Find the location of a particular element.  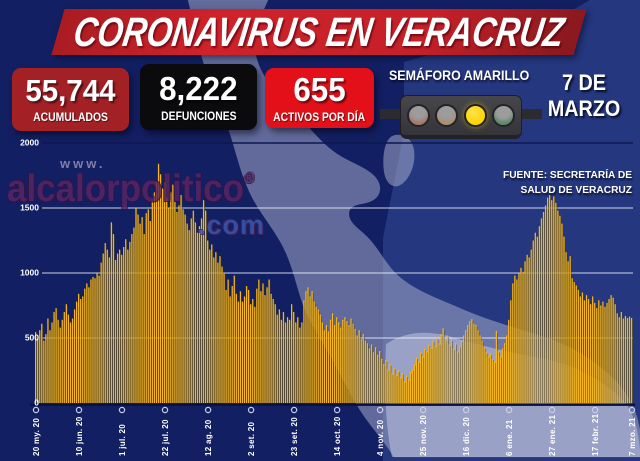

stat-box-acumulados: 55,744 ACUMULADOS is located at coordinates (70, 99).